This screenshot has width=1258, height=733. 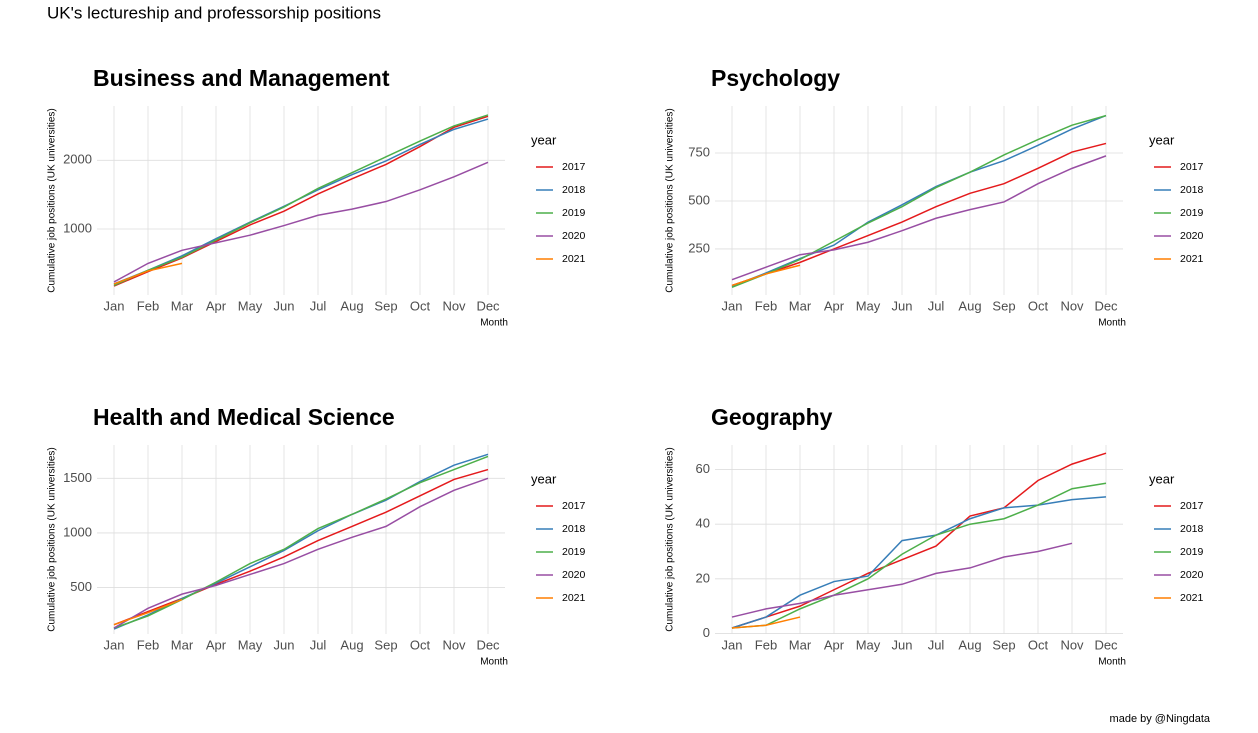 What do you see at coordinates (77, 227) in the screenshot?
I see `y-tick-label: 1000` at bounding box center [77, 227].